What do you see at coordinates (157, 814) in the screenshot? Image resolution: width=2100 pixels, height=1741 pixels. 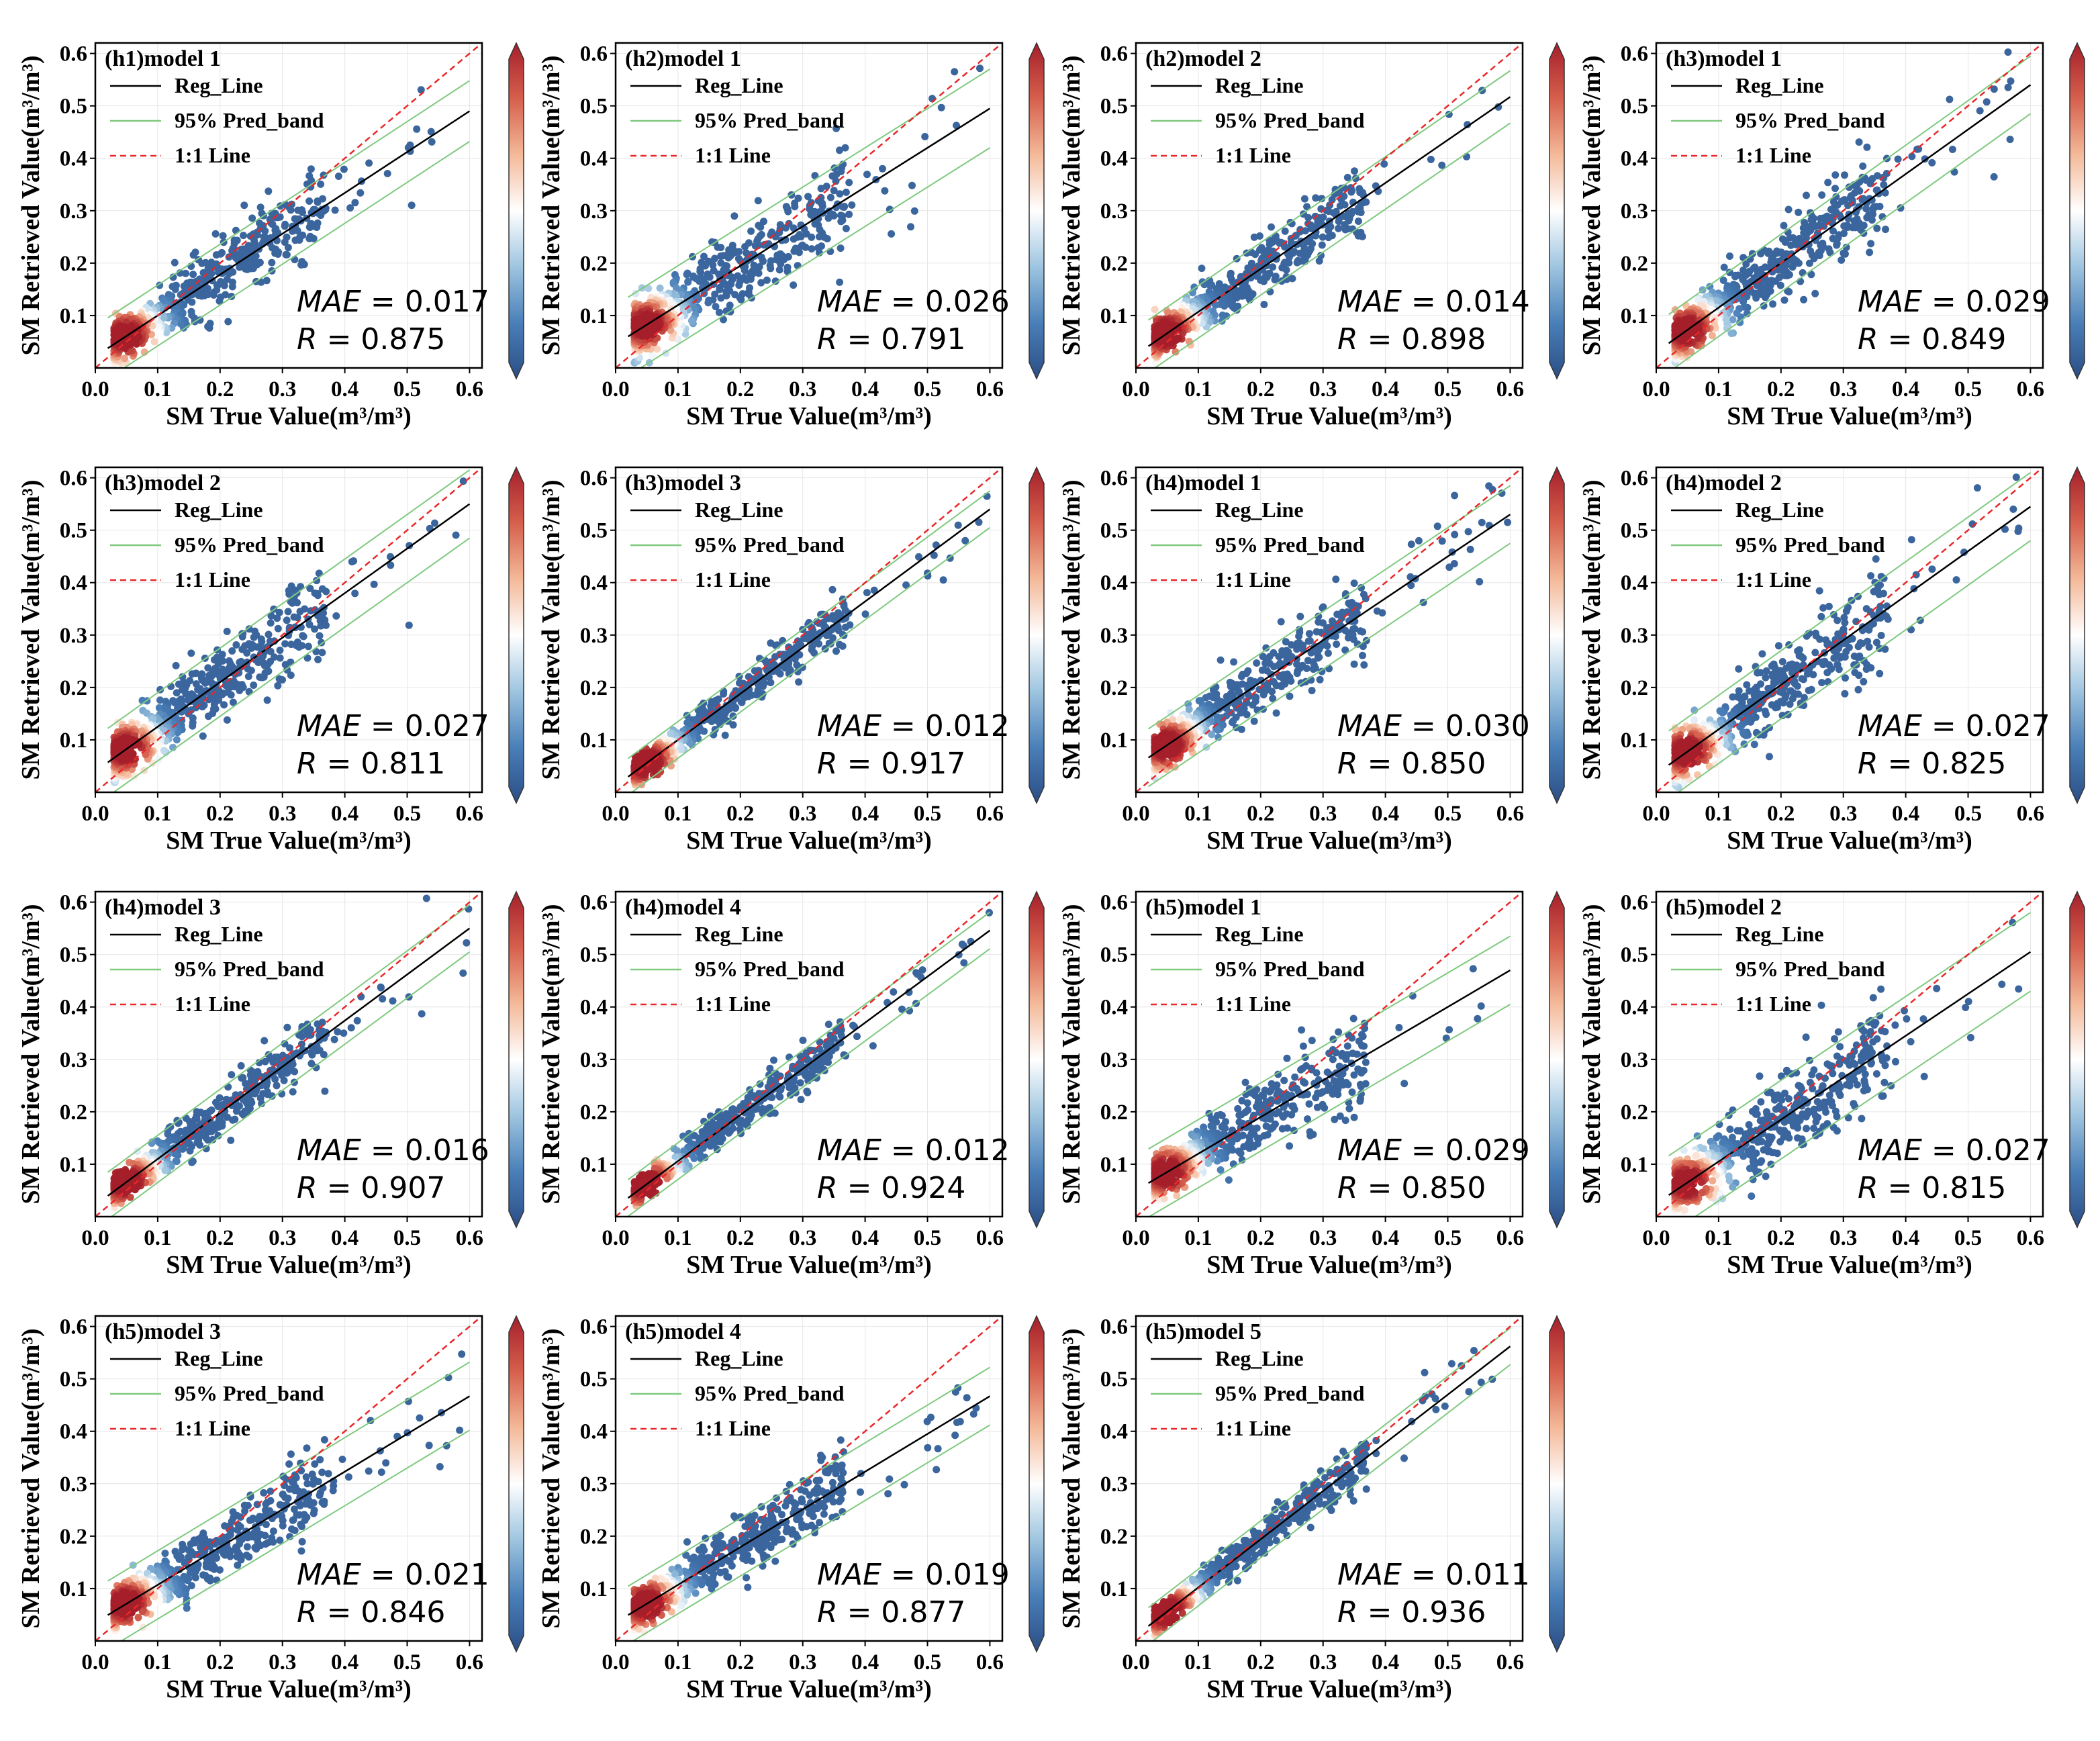 I see `x-tick-label: 0.1` at bounding box center [157, 814].